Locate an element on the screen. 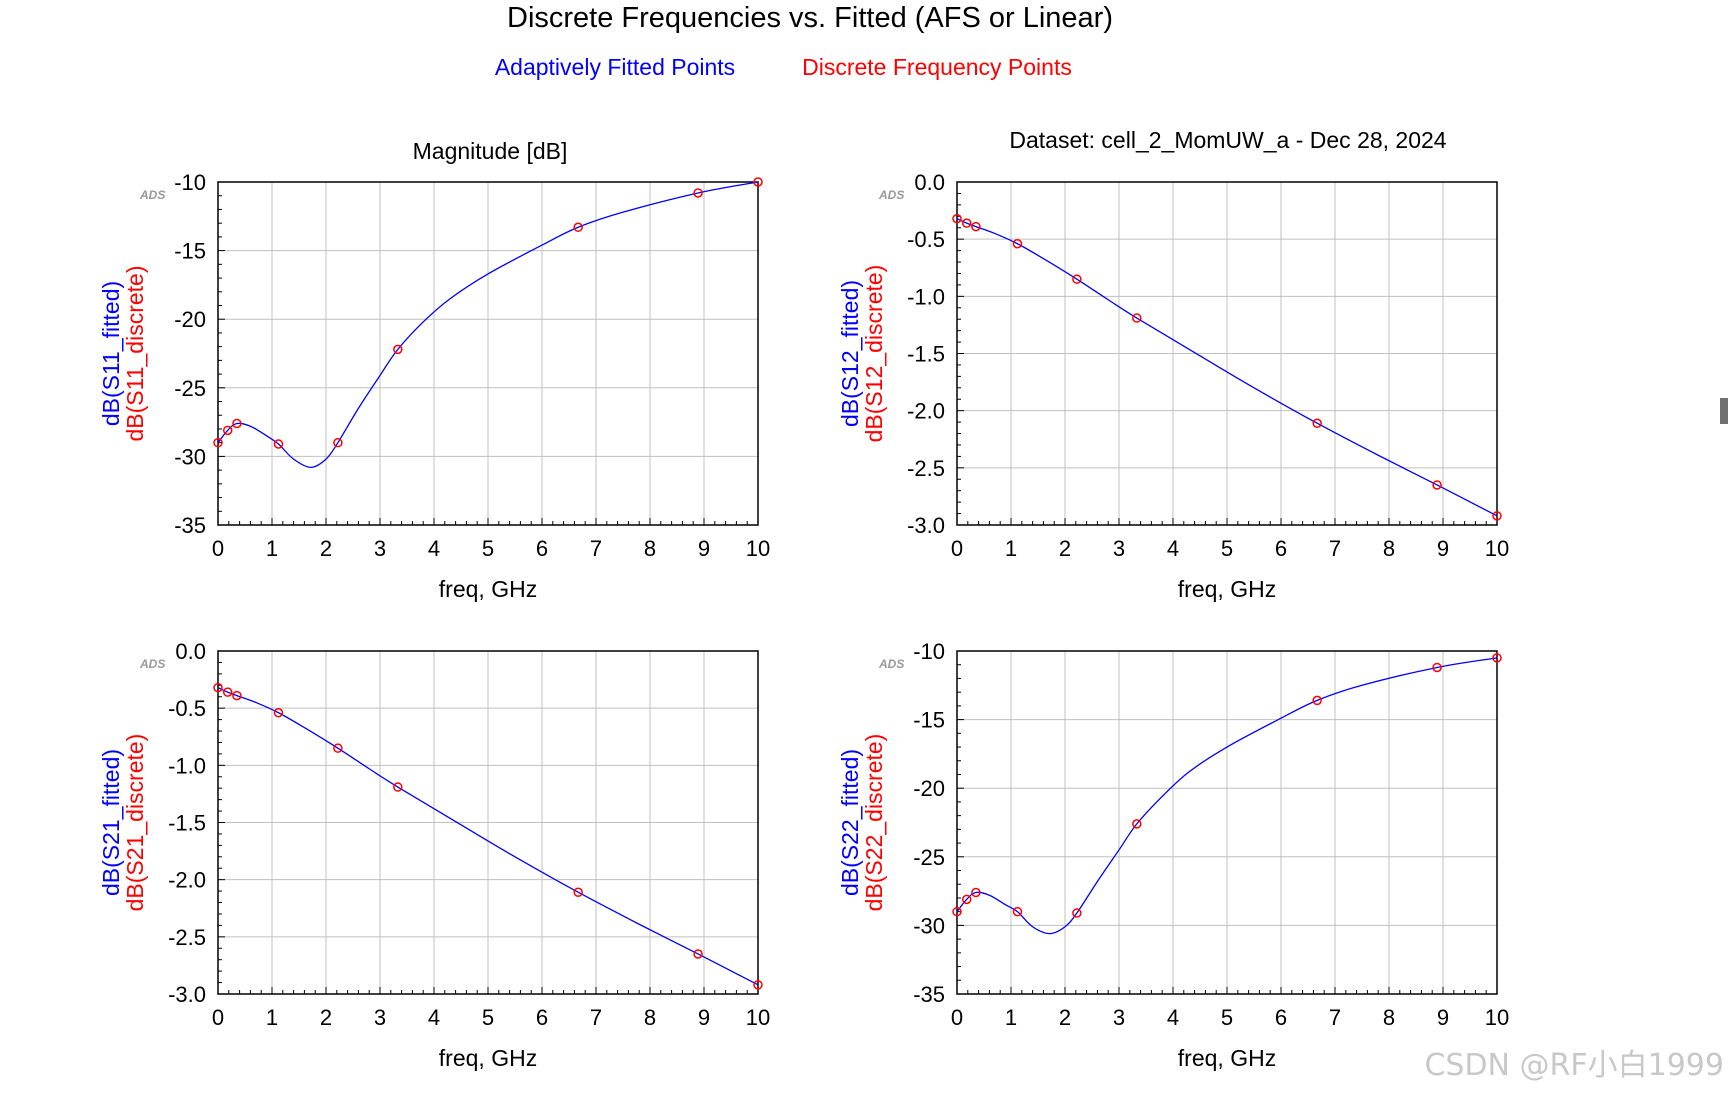 The width and height of the screenshot is (1728, 1096). subtitle-left: Magnitude [dB] is located at coordinates (490, 151).